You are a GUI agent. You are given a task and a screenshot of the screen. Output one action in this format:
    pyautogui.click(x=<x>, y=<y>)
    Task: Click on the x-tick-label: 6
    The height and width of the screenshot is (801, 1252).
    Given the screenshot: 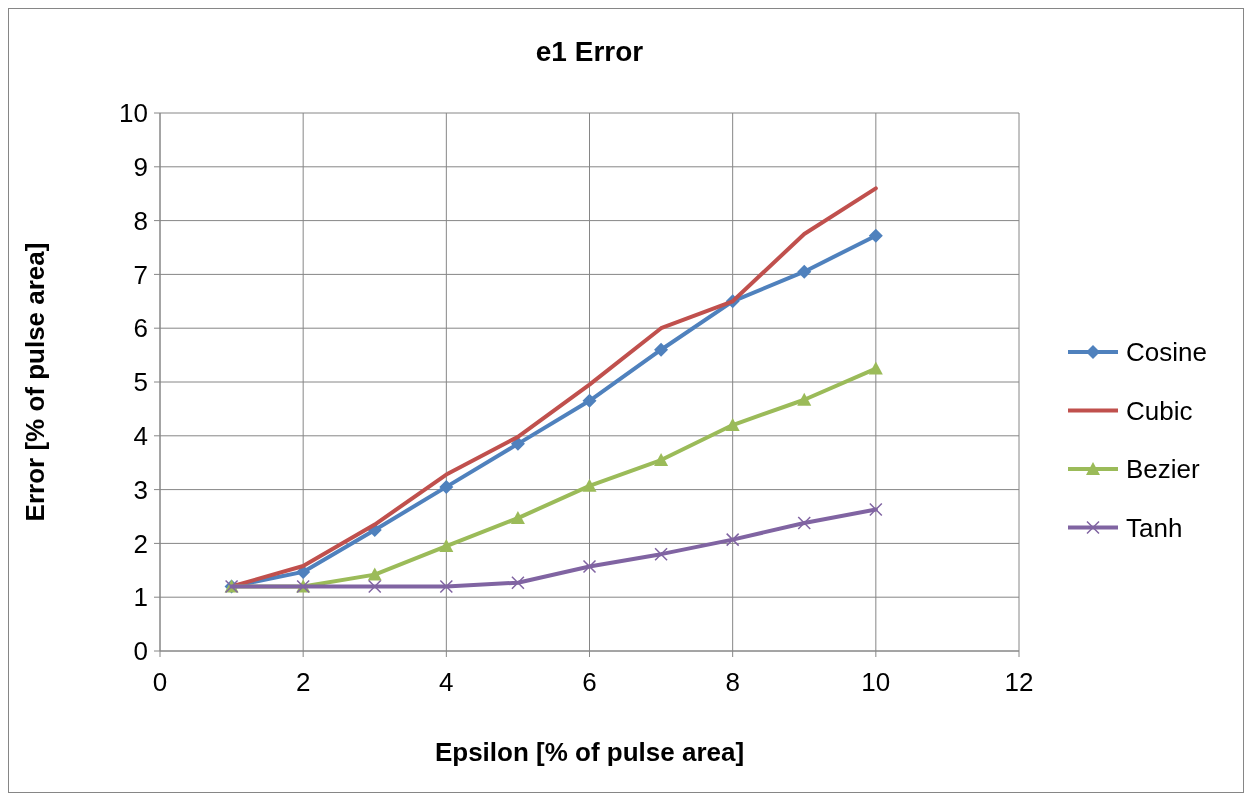 What is the action you would take?
    pyautogui.click(x=589, y=682)
    